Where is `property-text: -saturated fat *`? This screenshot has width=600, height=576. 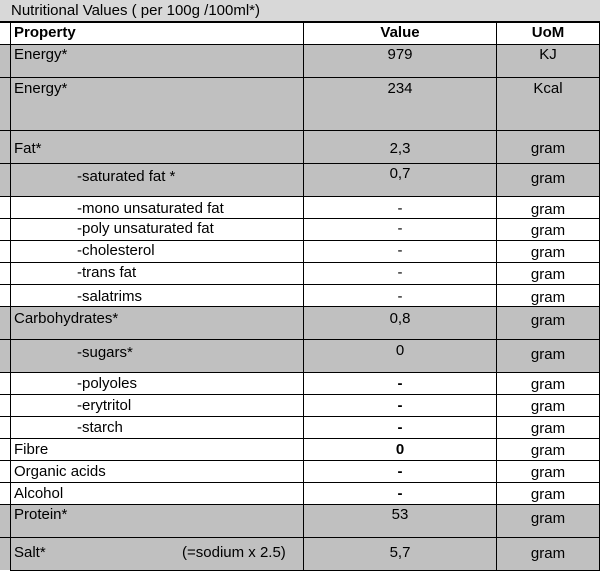
property-text: -saturated fat * is located at coordinates (126, 176).